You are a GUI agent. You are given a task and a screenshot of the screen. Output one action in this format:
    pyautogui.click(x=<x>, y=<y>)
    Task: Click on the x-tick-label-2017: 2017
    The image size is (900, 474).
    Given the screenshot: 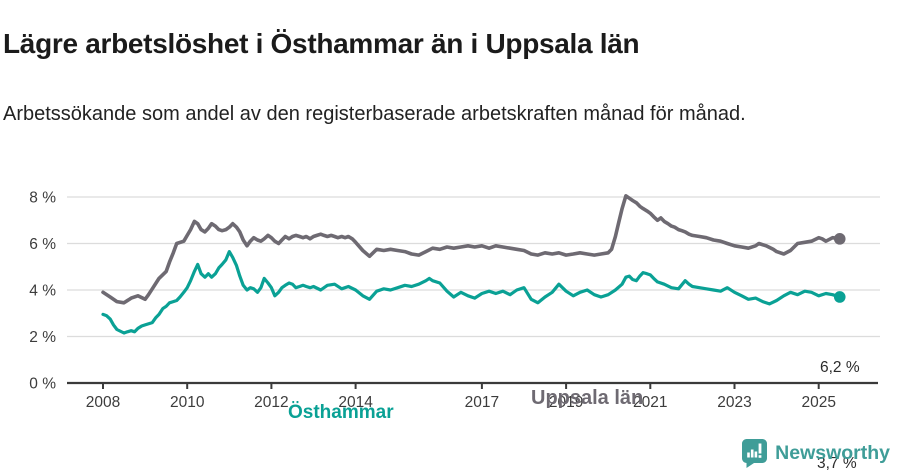 What is the action you would take?
    pyautogui.click(x=482, y=402)
    